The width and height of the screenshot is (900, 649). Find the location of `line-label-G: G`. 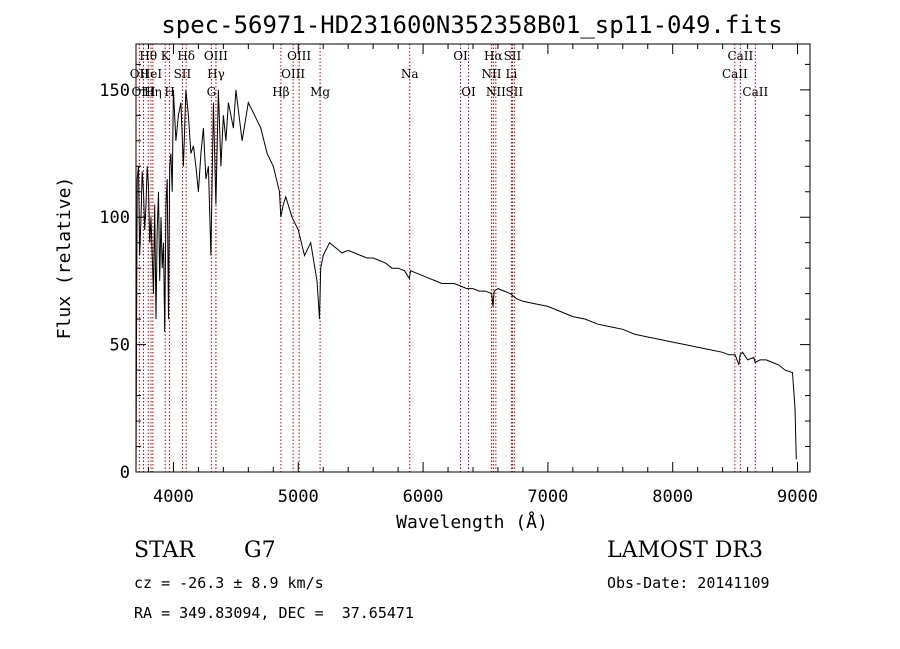

line-label-G: G is located at coordinates (212, 92).